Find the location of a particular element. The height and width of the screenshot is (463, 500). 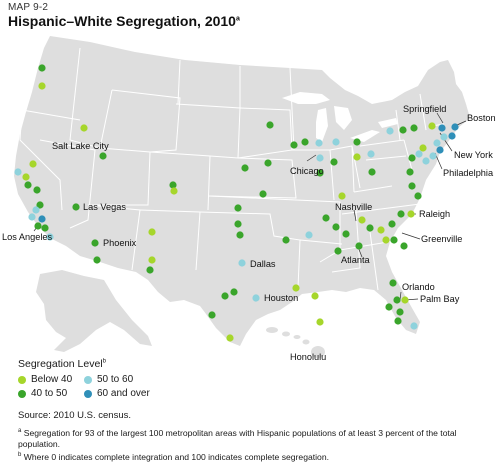

map-title: Hispanic–White Segregation, 2010a is located at coordinates (124, 21).